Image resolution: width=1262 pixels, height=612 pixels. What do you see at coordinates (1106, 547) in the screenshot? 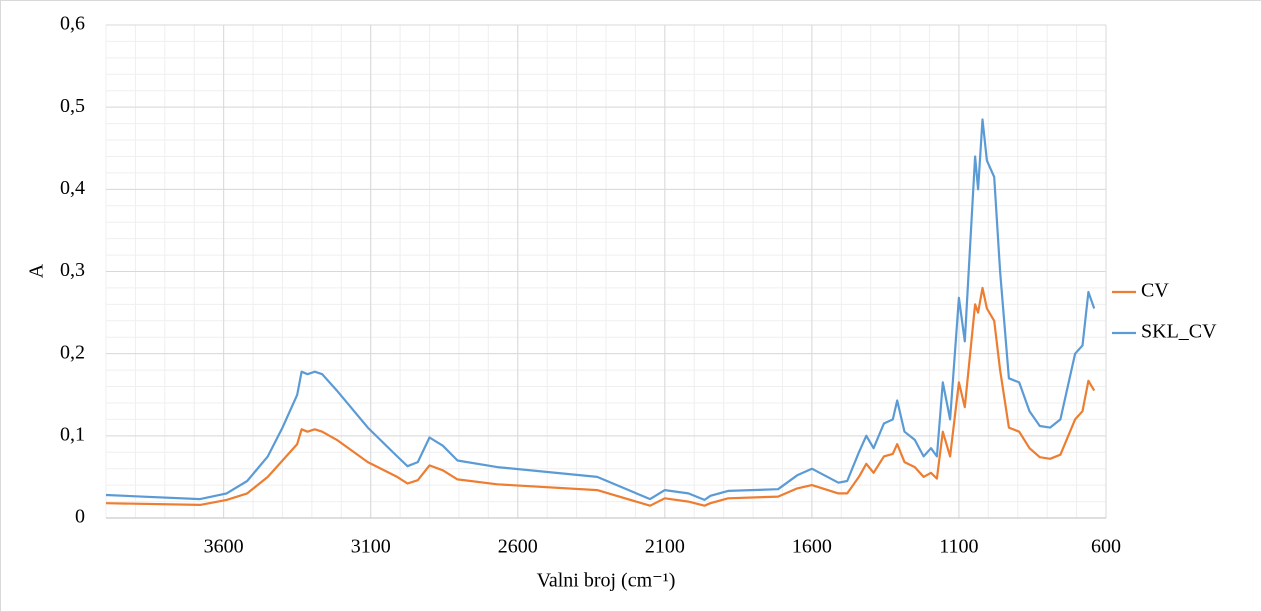
I see `x-tick-label: 600` at bounding box center [1106, 547].